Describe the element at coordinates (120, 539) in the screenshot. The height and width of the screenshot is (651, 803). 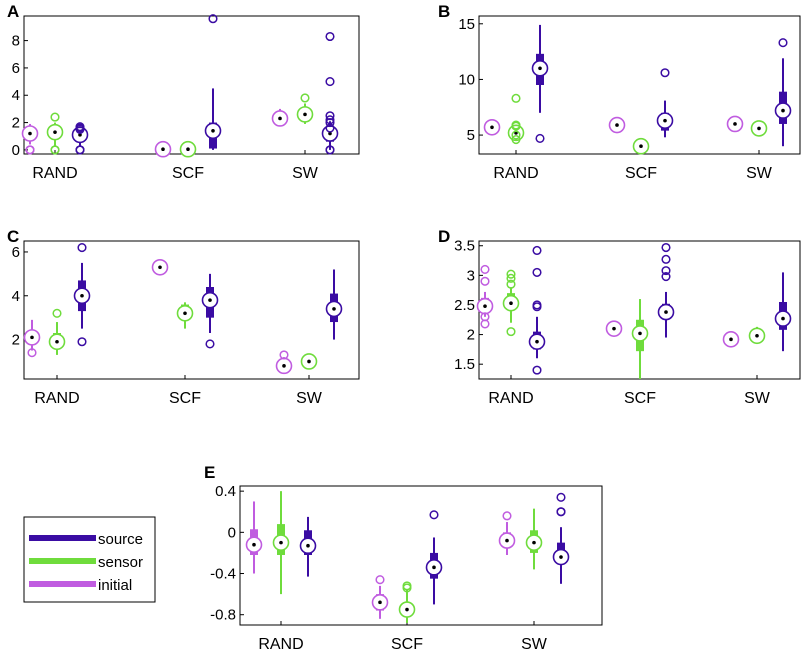
I see `legend-label-source: source` at that location.